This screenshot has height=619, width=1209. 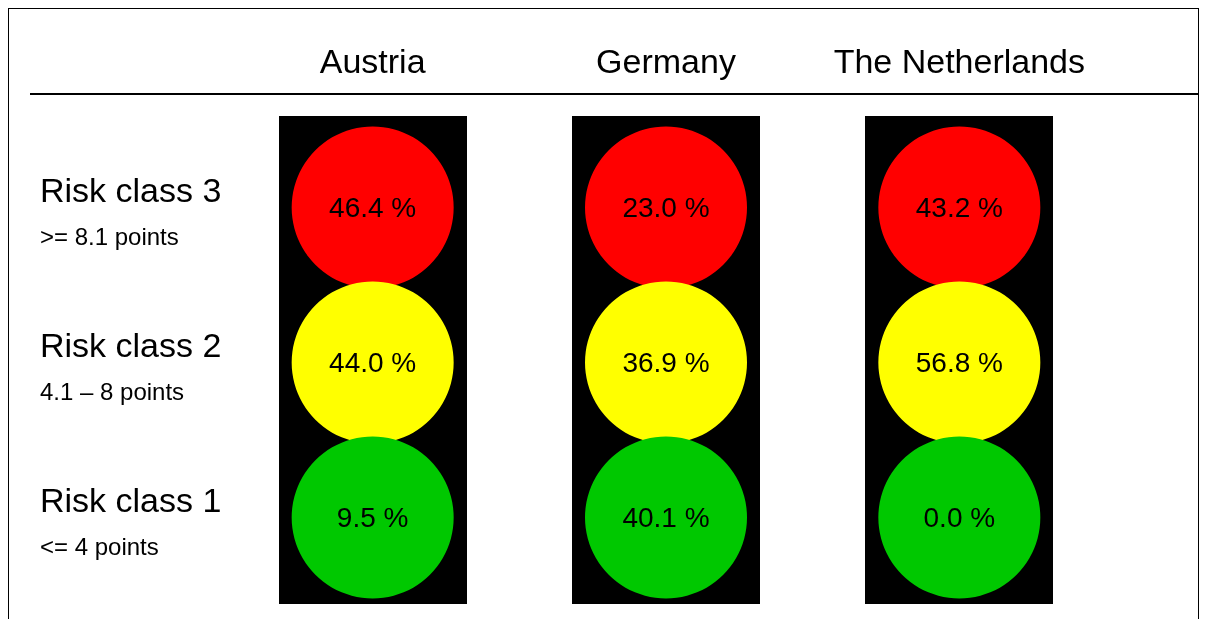 What do you see at coordinates (959, 207) in the screenshot?
I see `data-label: 43.2 %` at bounding box center [959, 207].